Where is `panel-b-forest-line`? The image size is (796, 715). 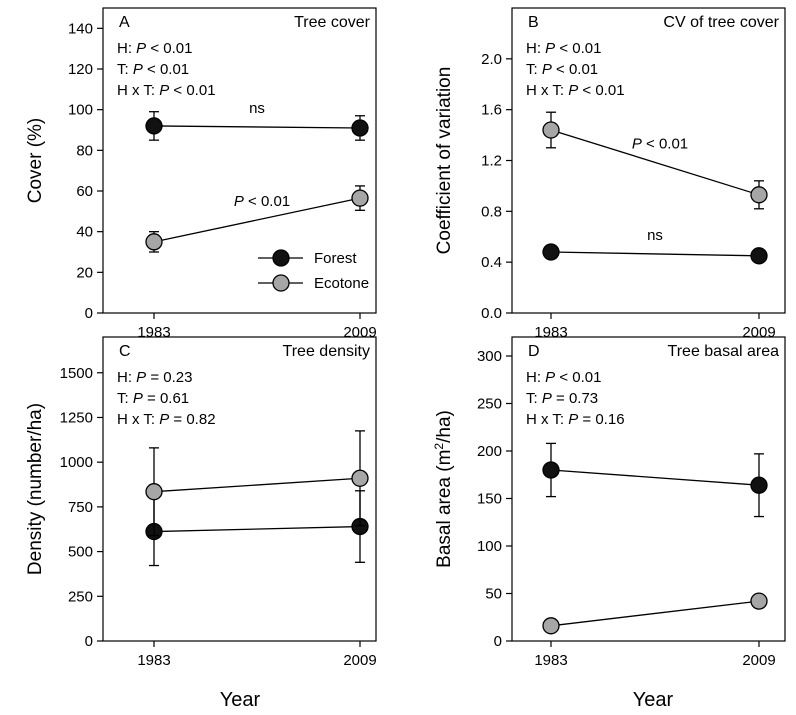 panel-b-forest-line is located at coordinates (655, 254).